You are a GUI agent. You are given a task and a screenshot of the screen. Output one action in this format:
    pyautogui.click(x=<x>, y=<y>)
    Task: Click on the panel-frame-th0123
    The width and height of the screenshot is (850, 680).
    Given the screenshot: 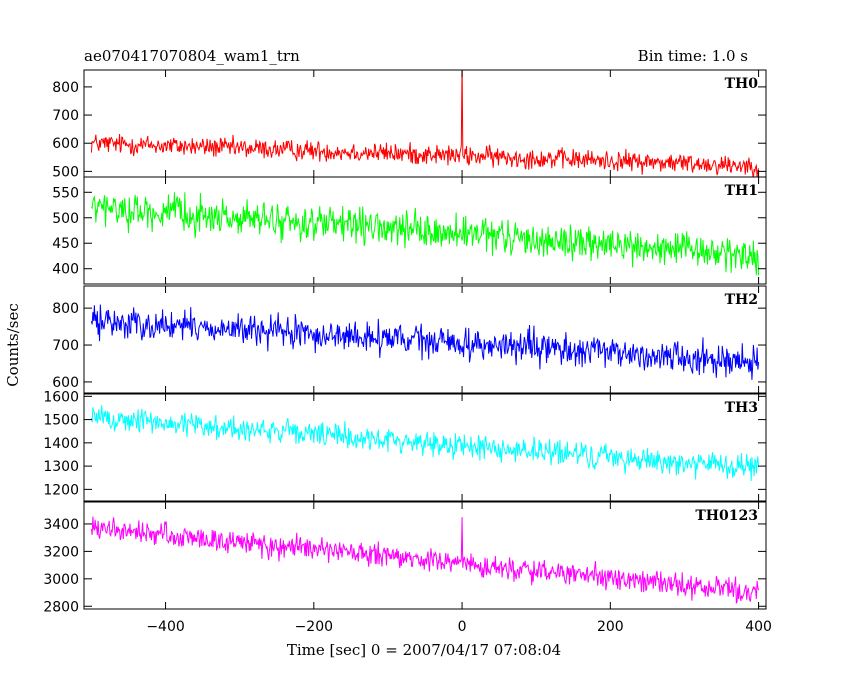 What is the action you would take?
    pyautogui.click(x=425, y=555)
    